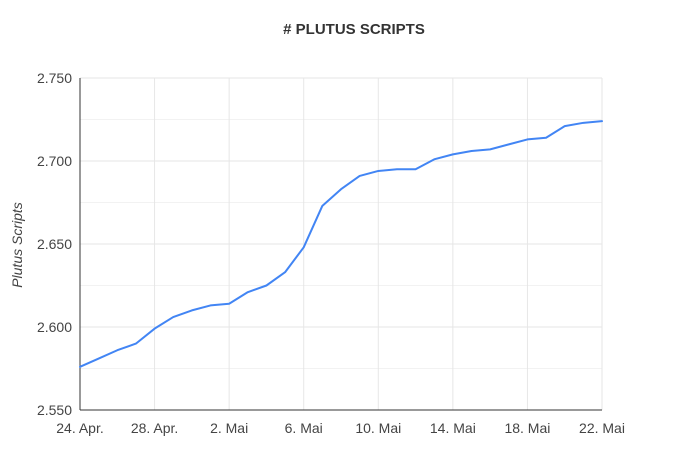 This screenshot has width=677, height=456. I want to click on y-axis-label: Plutus Scripts, so click(17, 245).